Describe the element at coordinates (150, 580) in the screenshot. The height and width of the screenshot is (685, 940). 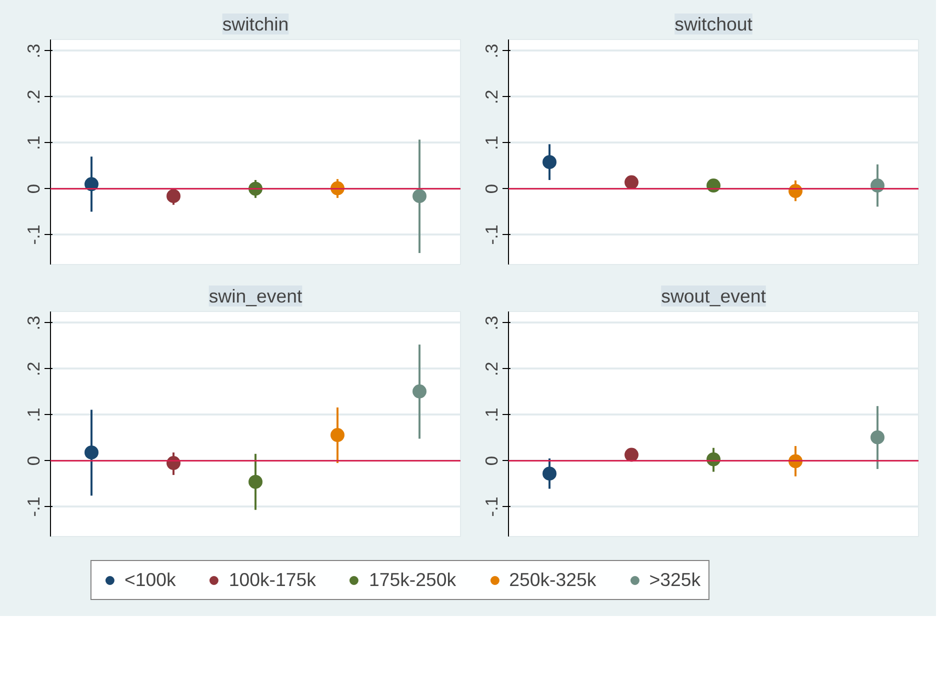
I see `legend-label: <100k` at that location.